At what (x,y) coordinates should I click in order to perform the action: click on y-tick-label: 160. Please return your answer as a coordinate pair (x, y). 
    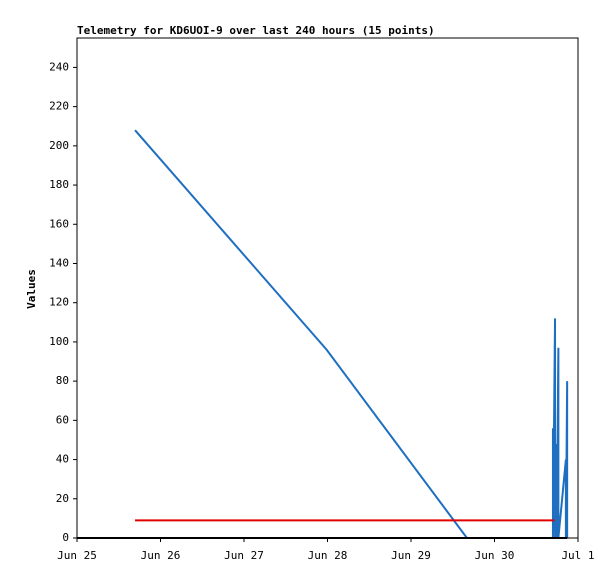
    Looking at the image, I should click on (59, 223).